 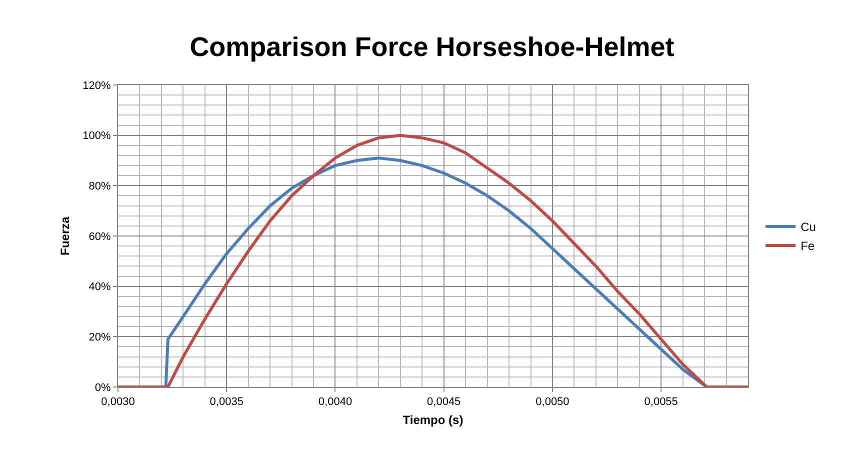 What do you see at coordinates (100, 236) in the screenshot?
I see `y-tick-label: 60%` at bounding box center [100, 236].